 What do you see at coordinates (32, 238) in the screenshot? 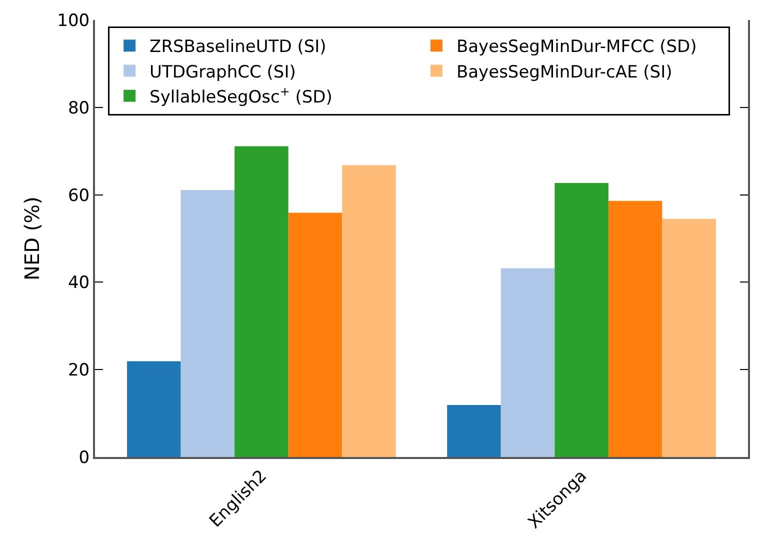
I see `y-axis-title: NED (%)` at bounding box center [32, 238].